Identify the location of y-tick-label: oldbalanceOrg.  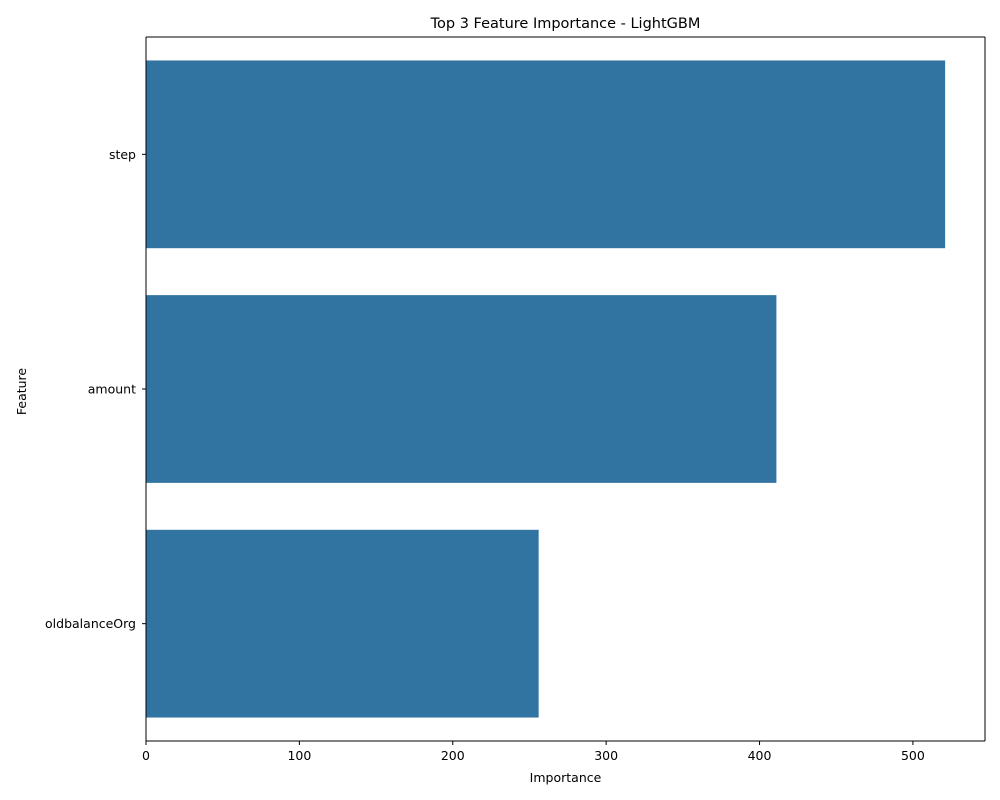
(90, 623).